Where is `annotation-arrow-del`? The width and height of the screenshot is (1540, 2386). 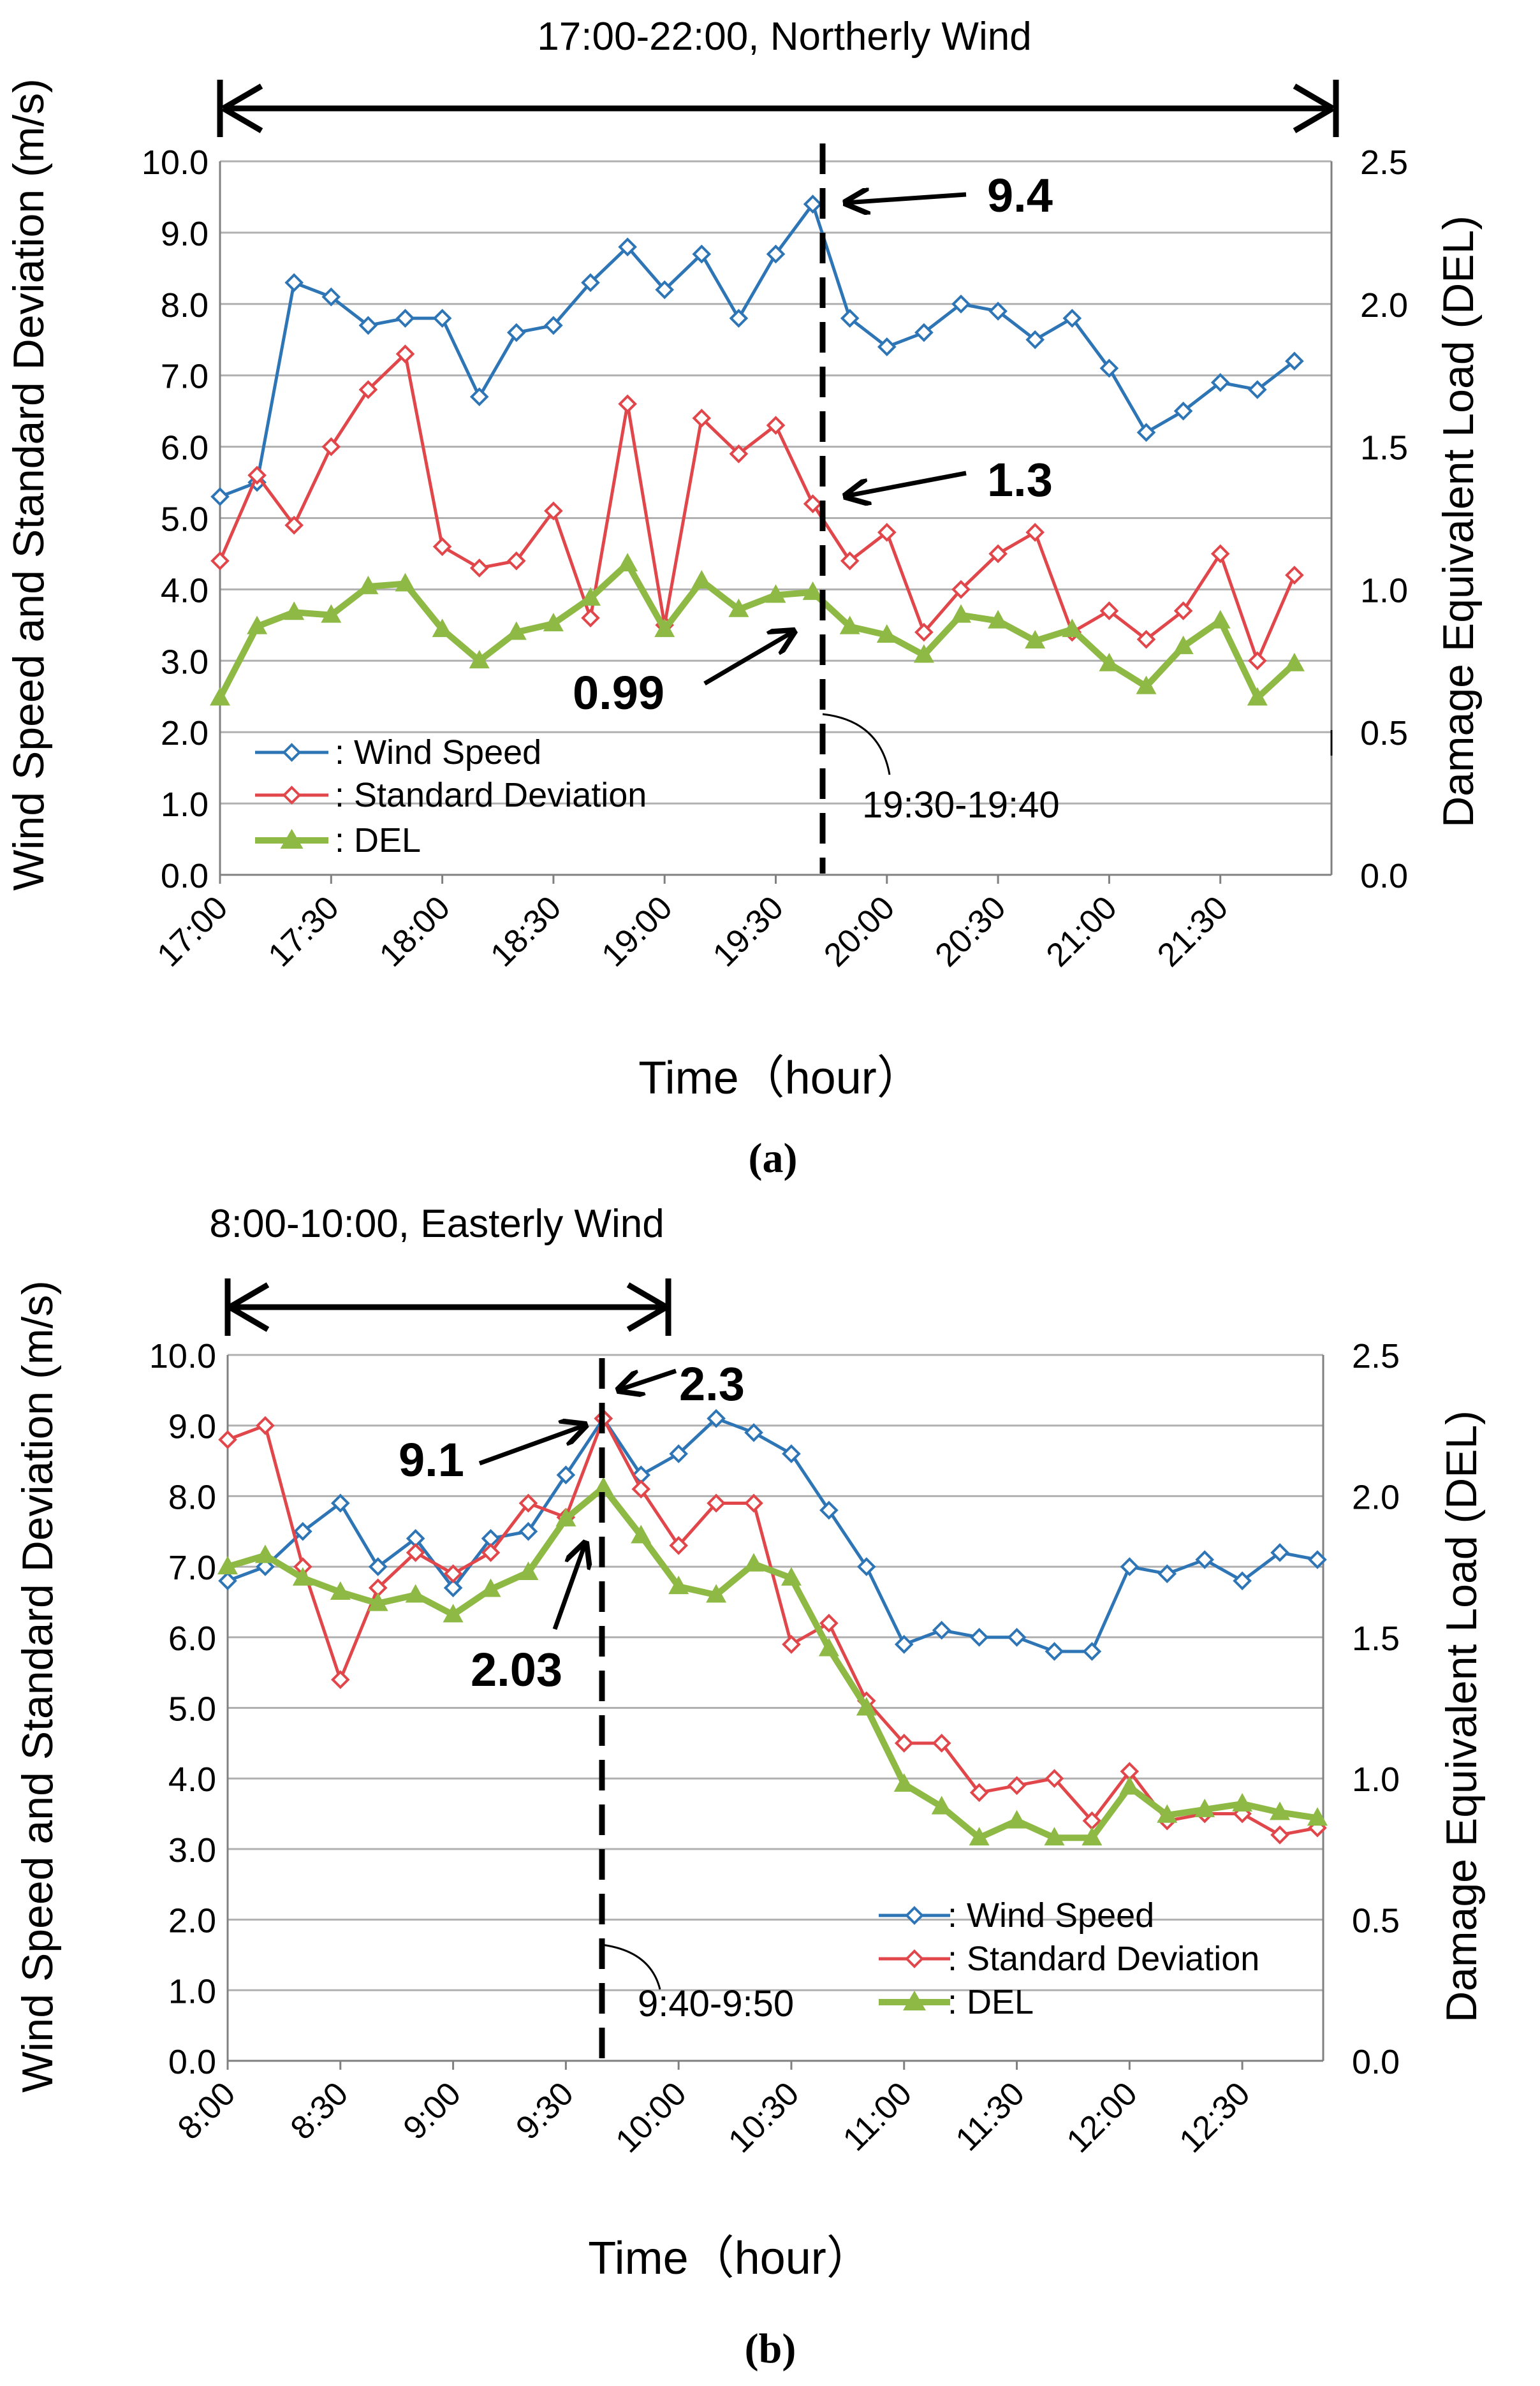 annotation-arrow-del is located at coordinates (748, 658).